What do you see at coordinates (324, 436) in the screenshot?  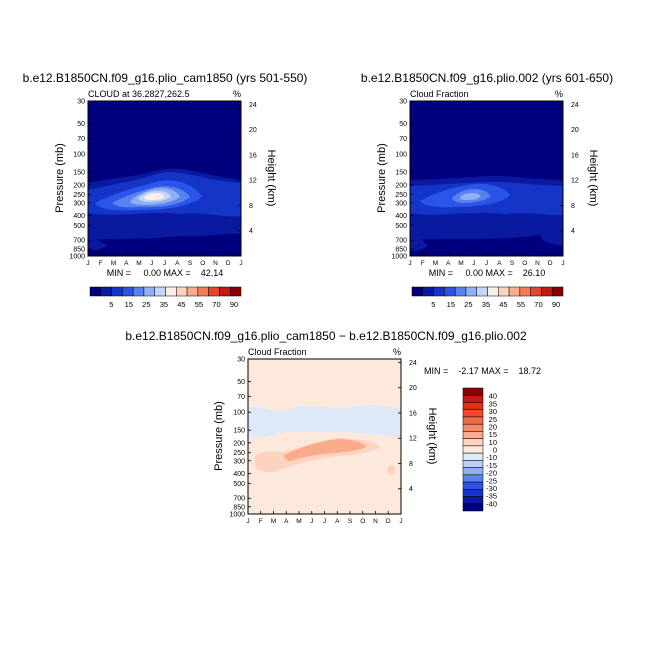 I see `panel-c-field` at bounding box center [324, 436].